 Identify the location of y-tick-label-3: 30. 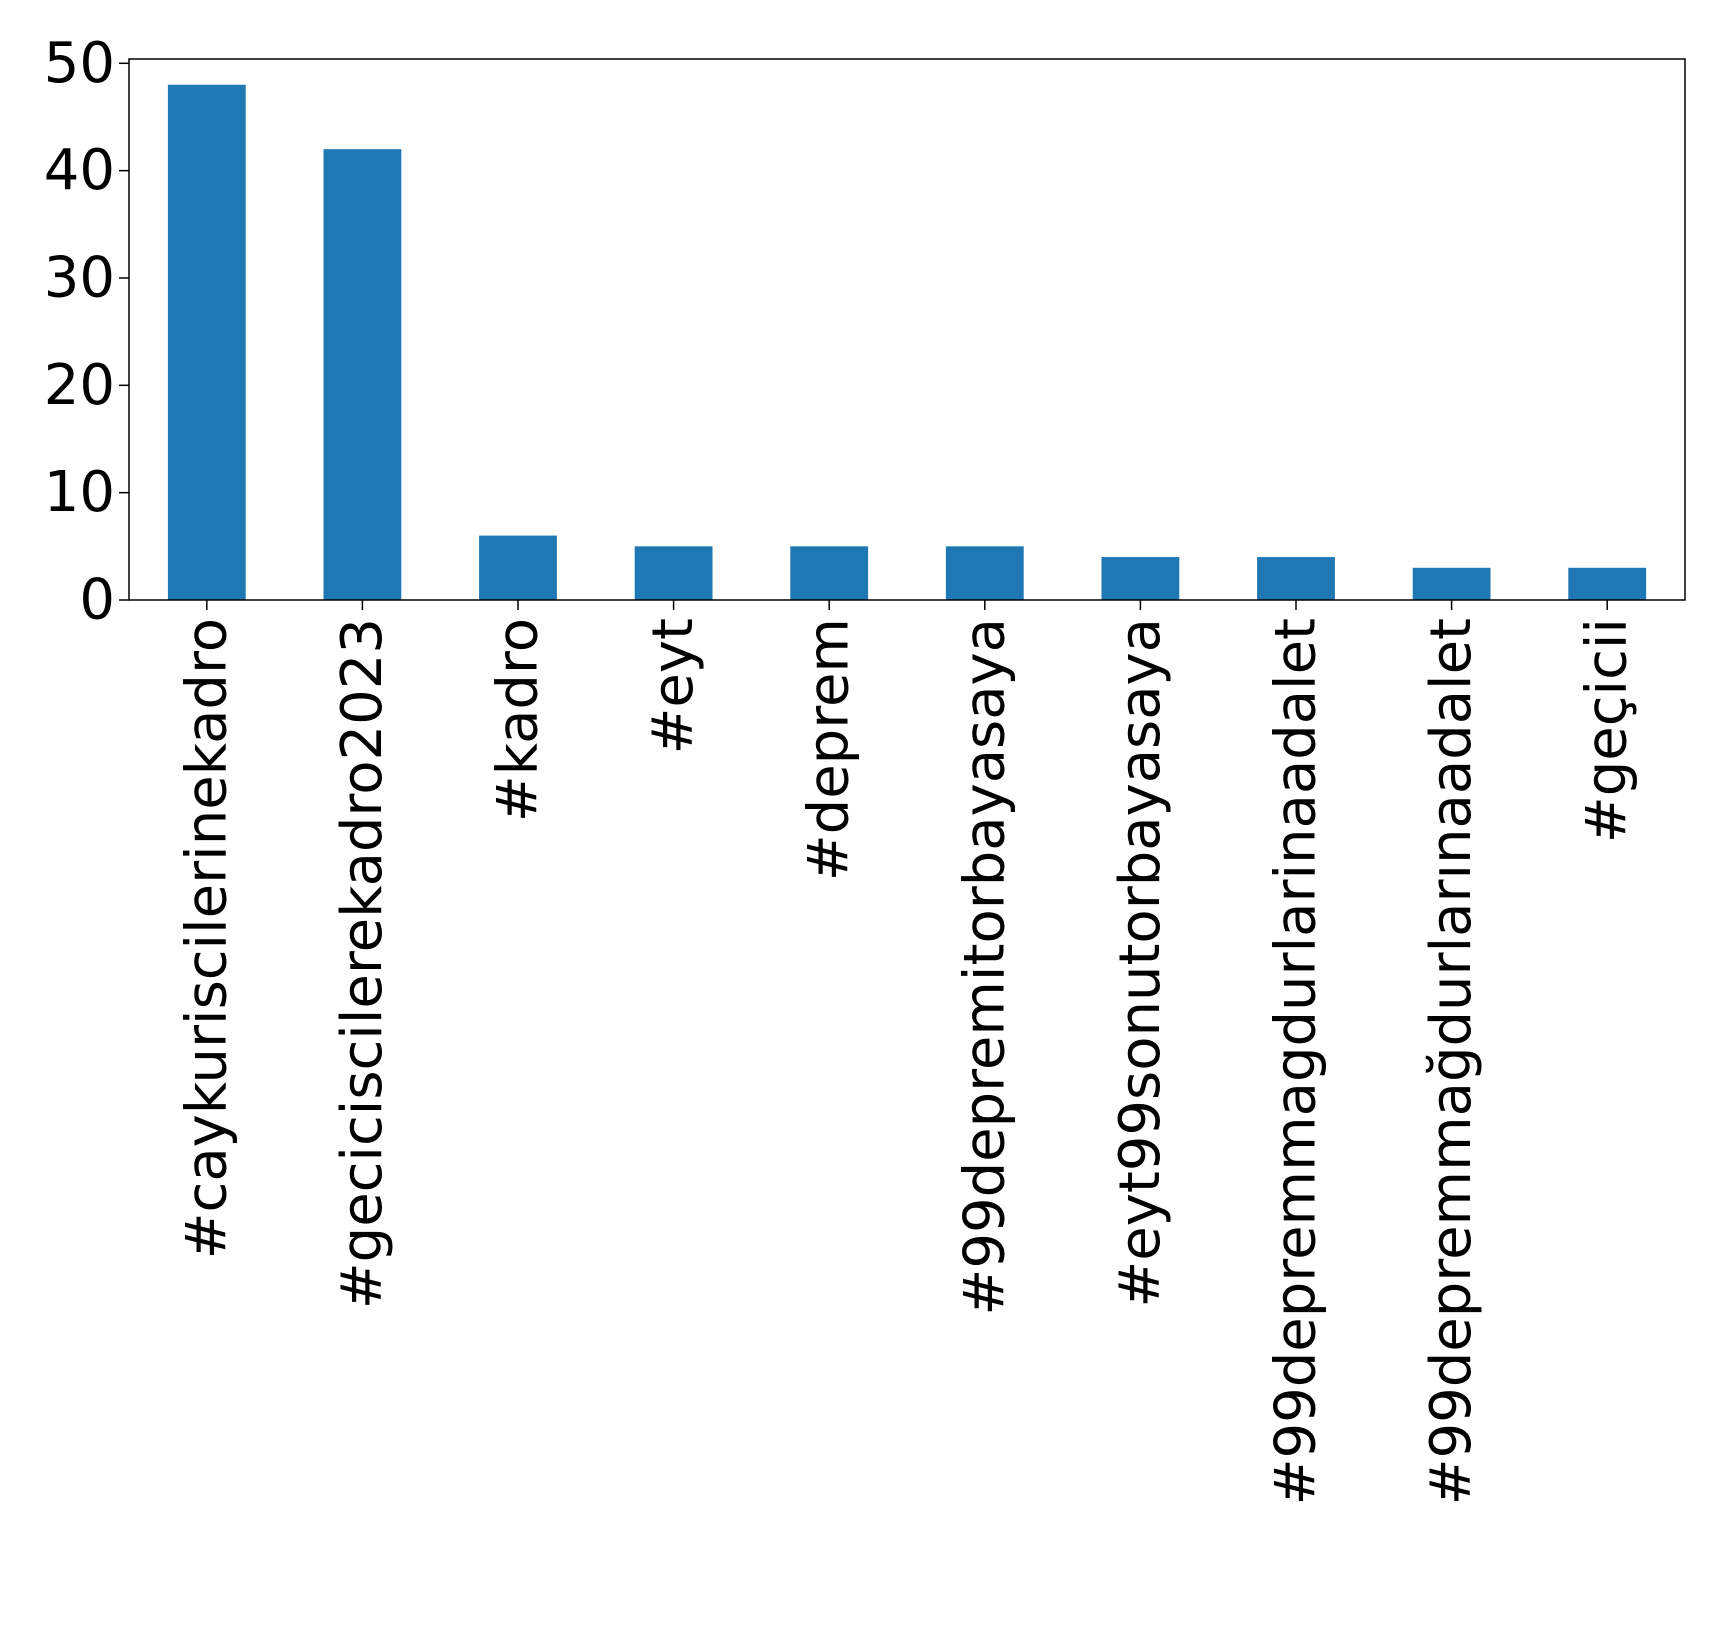
(79, 277).